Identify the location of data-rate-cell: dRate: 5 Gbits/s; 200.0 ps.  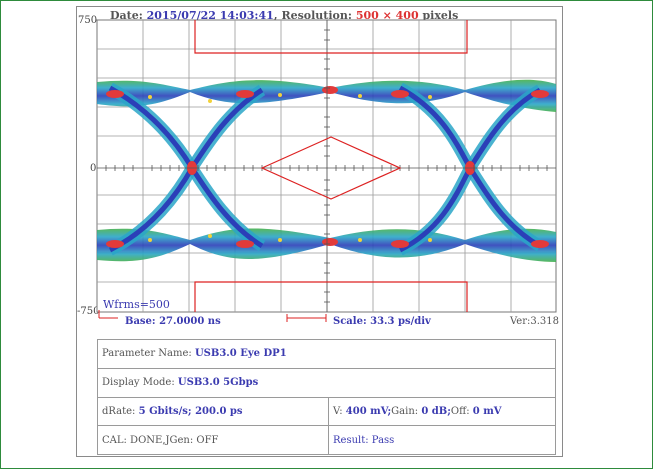
(213, 411).